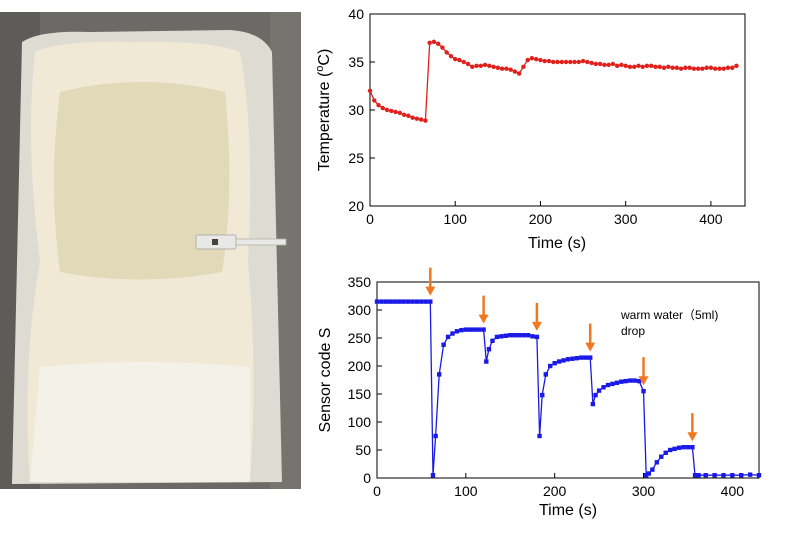 Image resolution: width=793 pixels, height=537 pixels. What do you see at coordinates (365, 380) in the screenshot?
I see `sensor-y-ticks: 0 50 100 150 200 250 300 350` at bounding box center [365, 380].